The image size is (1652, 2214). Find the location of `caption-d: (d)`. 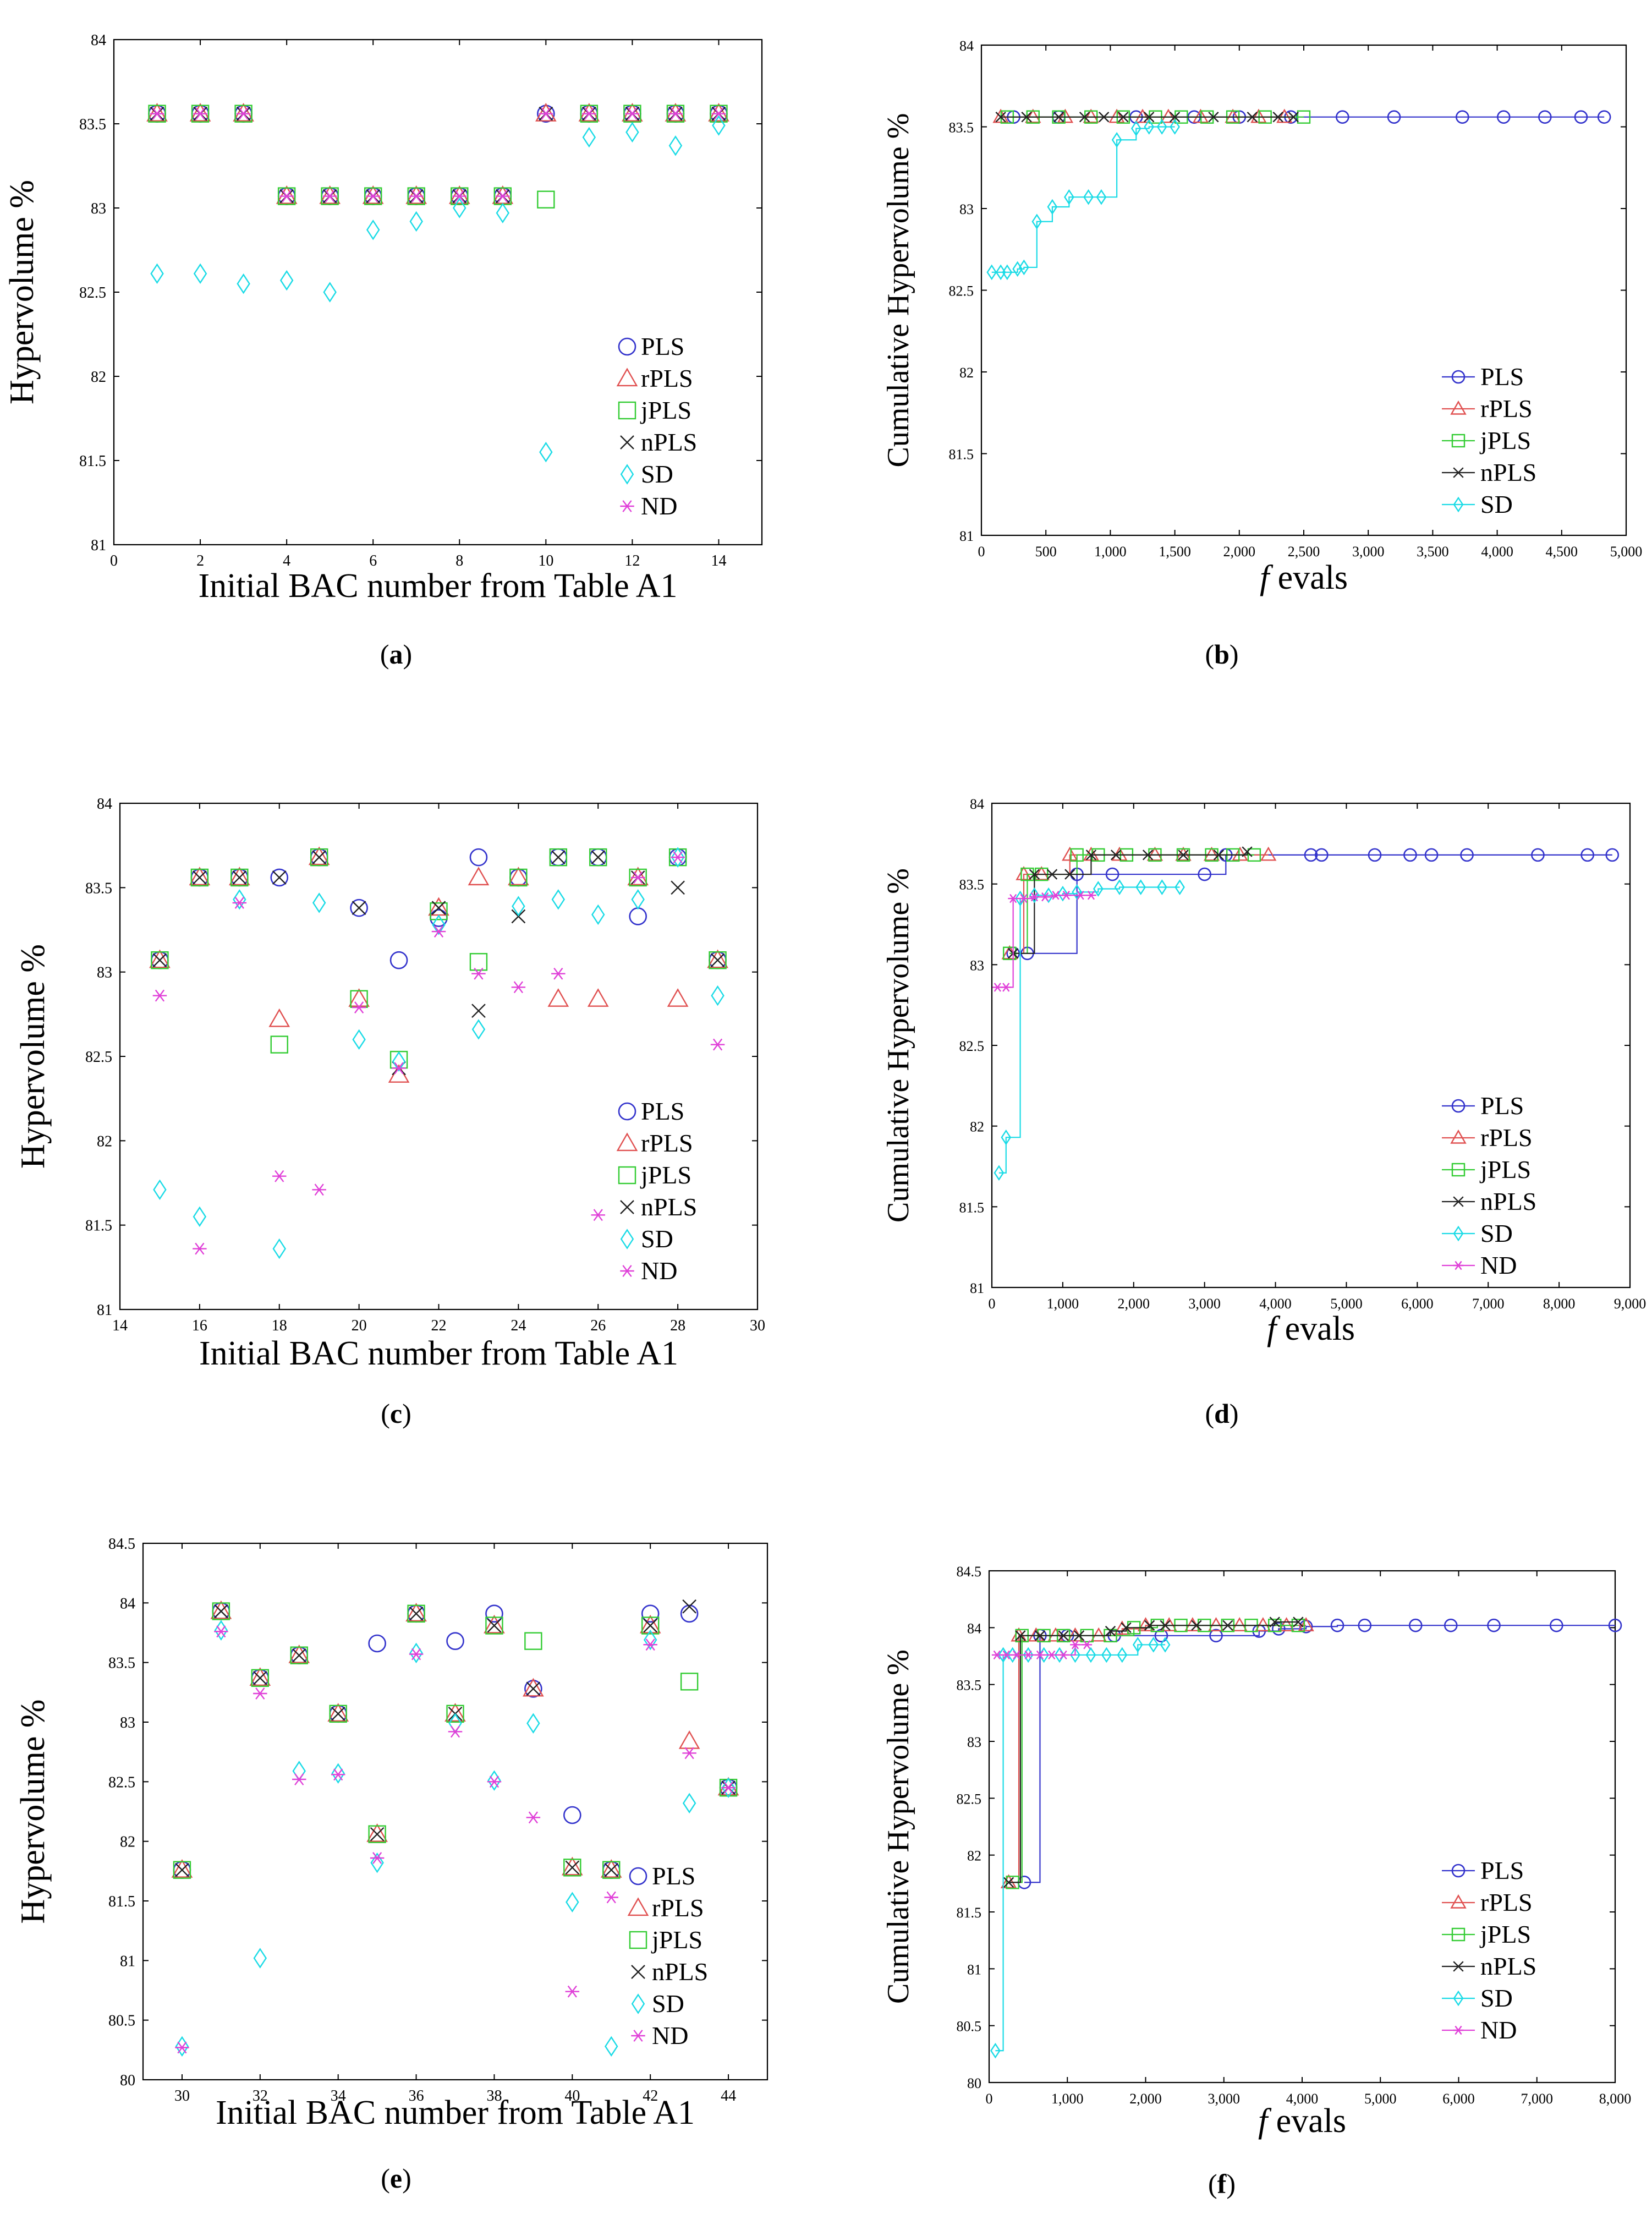

caption-d: (d) is located at coordinates (1222, 1413).